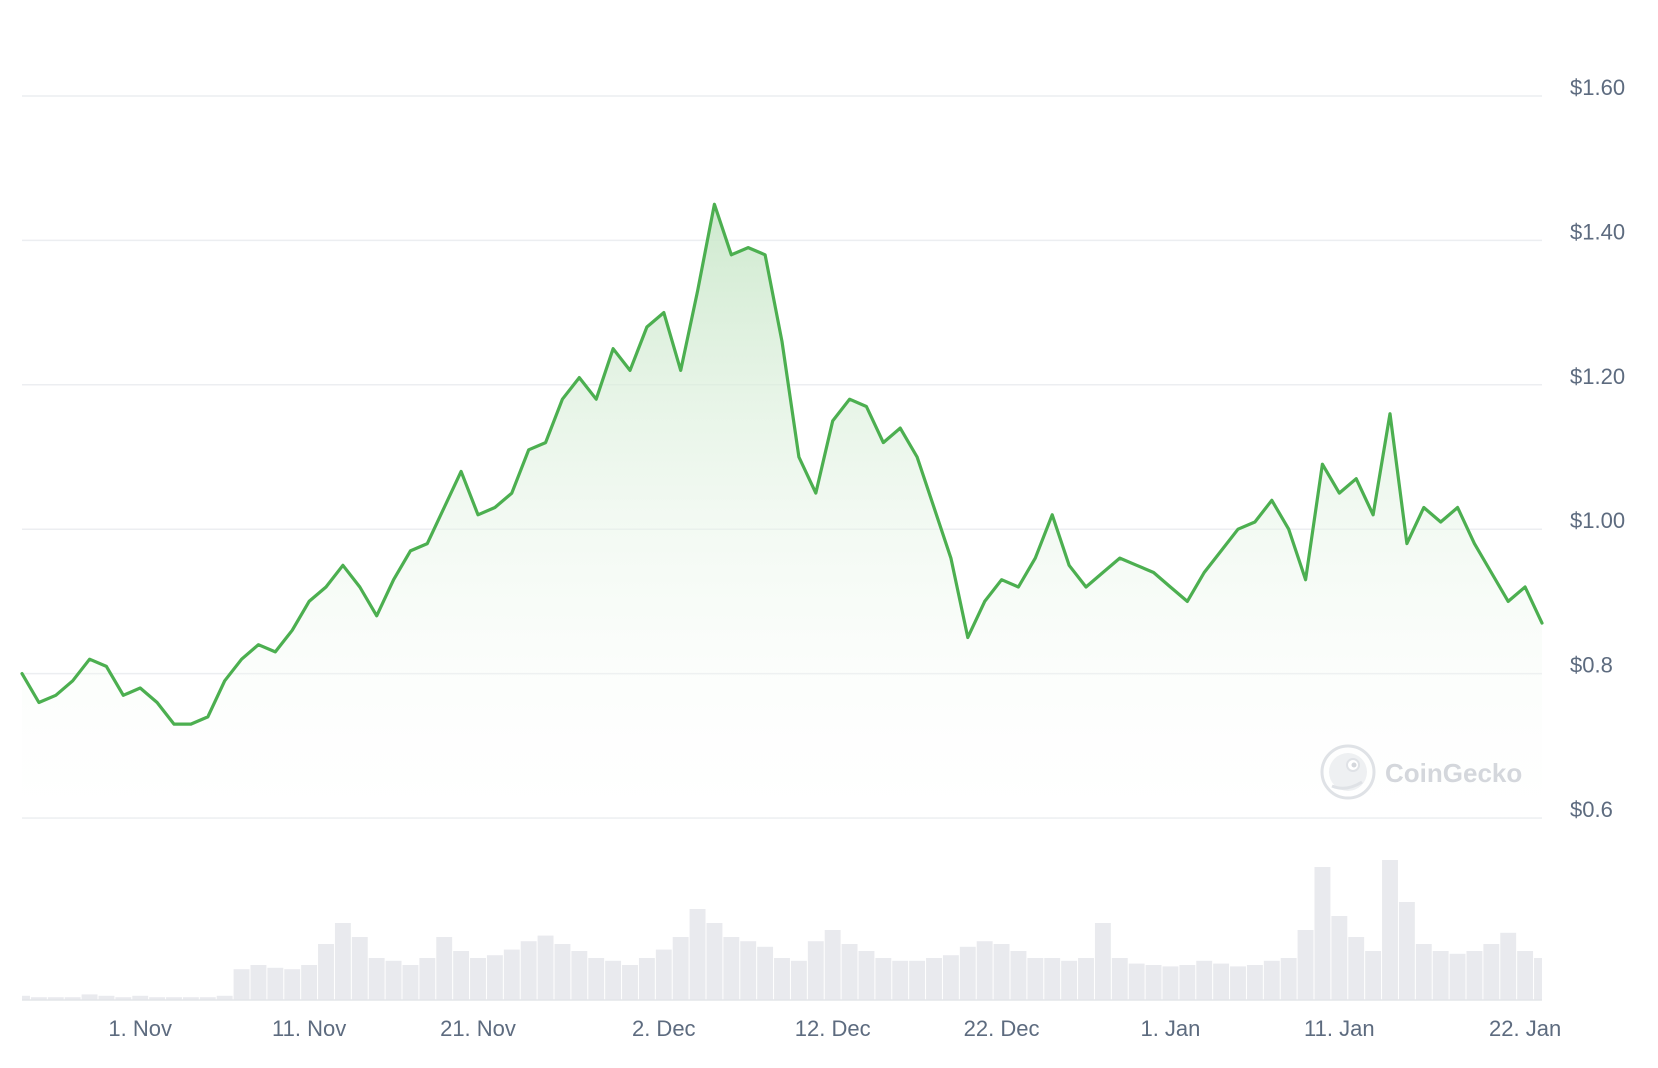 The image size is (1658, 1068). Describe the element at coordinates (1591, 665) in the screenshot. I see `y-tick-label: $0.8` at that location.